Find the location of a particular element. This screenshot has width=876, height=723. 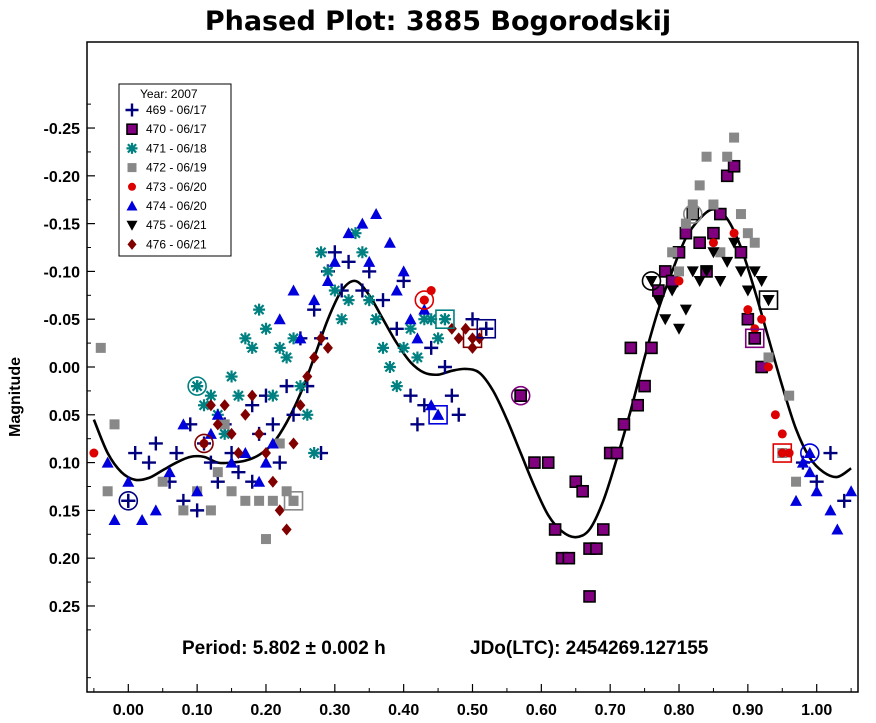

x-tick-label: 0.40 is located at coordinates (403, 710).